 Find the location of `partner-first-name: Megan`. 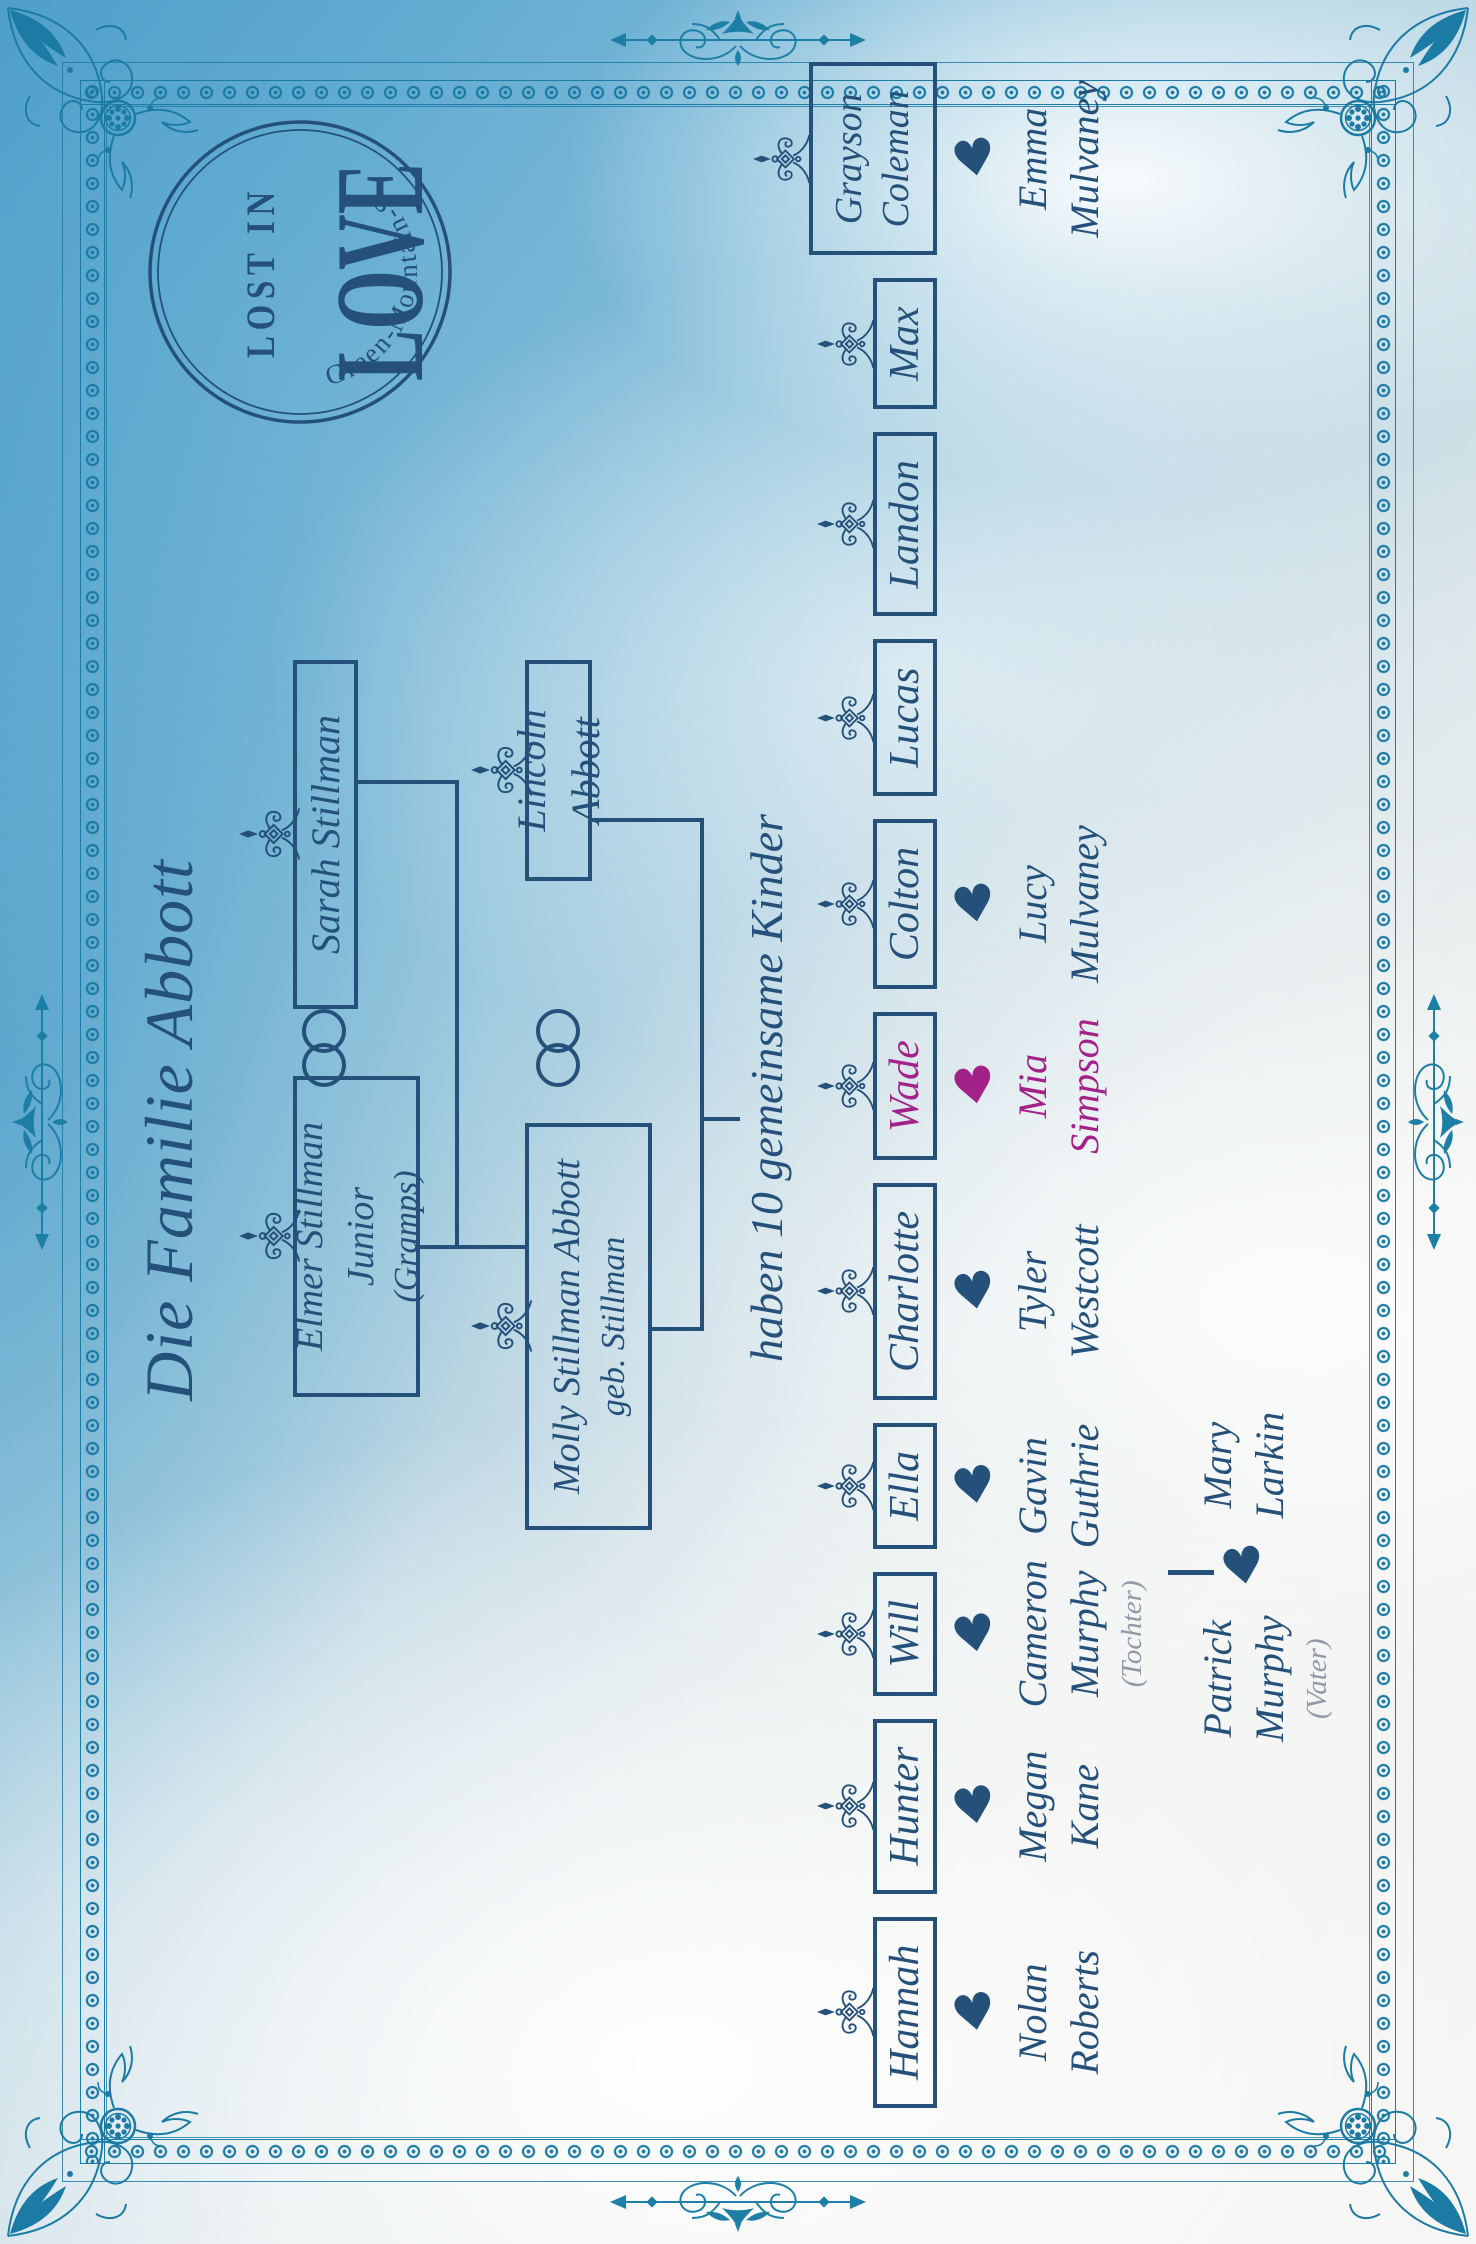

partner-first-name: Megan is located at coordinates (1032, 1806).